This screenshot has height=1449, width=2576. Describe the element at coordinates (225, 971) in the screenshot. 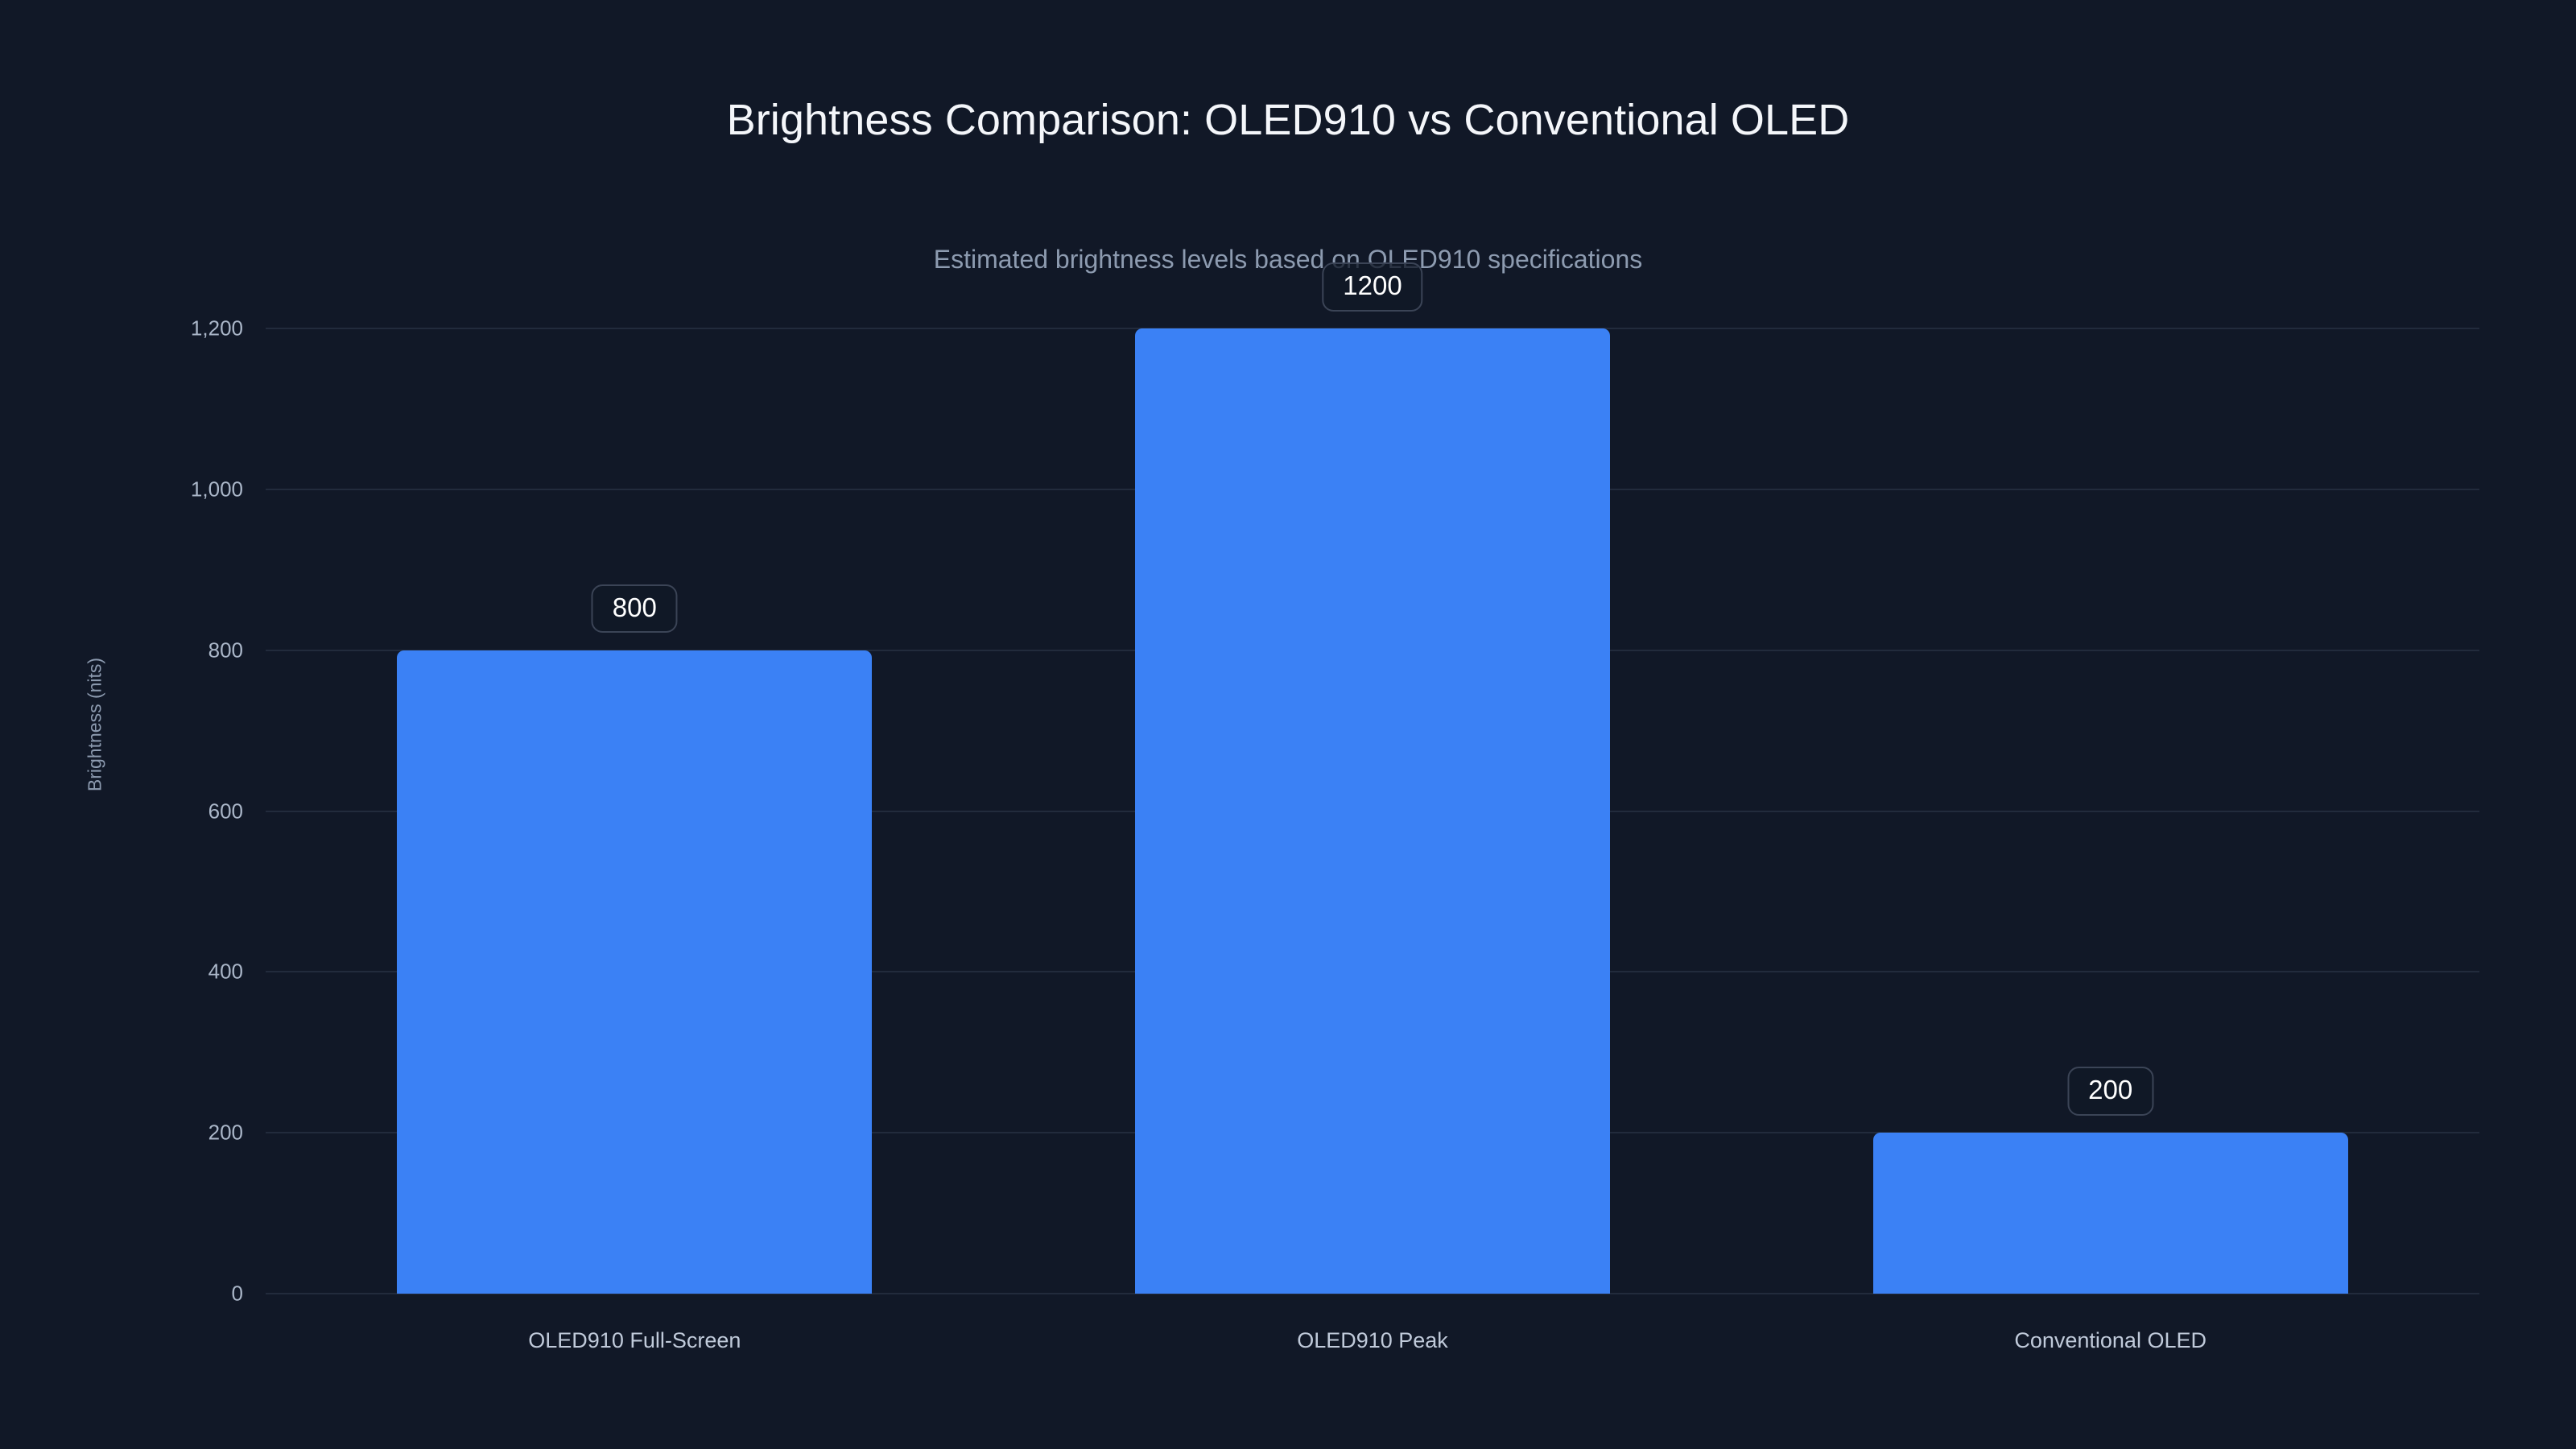

I see `y-axis-tick-label: 400` at that location.